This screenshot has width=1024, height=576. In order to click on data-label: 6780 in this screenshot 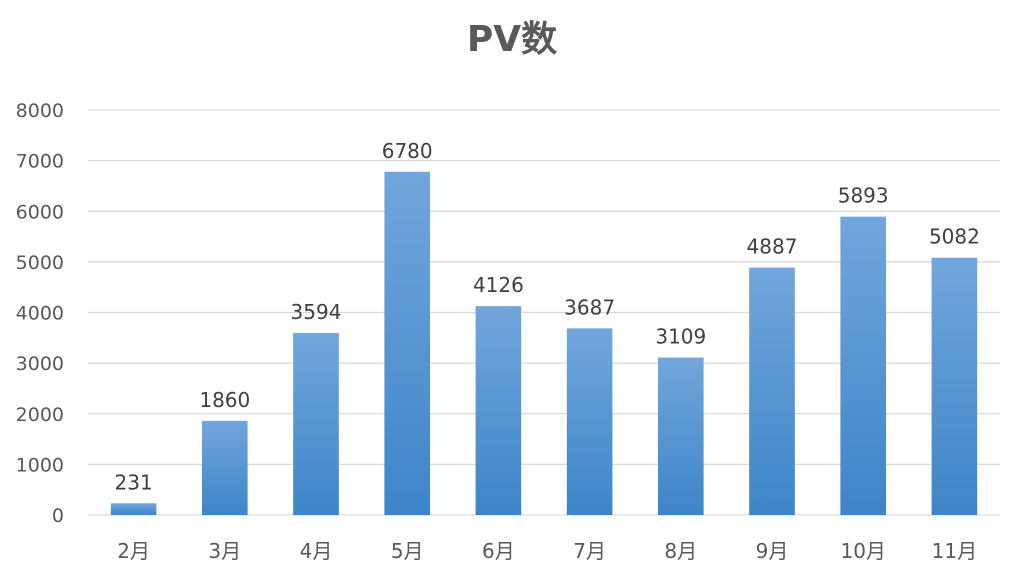, I will do `click(407, 151)`.